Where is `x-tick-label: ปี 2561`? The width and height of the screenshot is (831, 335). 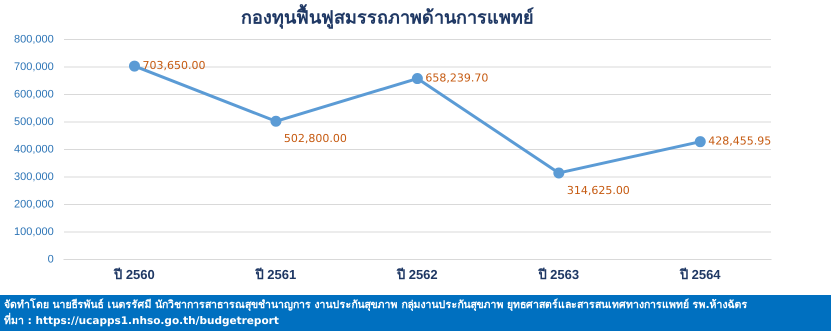 x-tick-label: ปี 2561 is located at coordinates (275, 274).